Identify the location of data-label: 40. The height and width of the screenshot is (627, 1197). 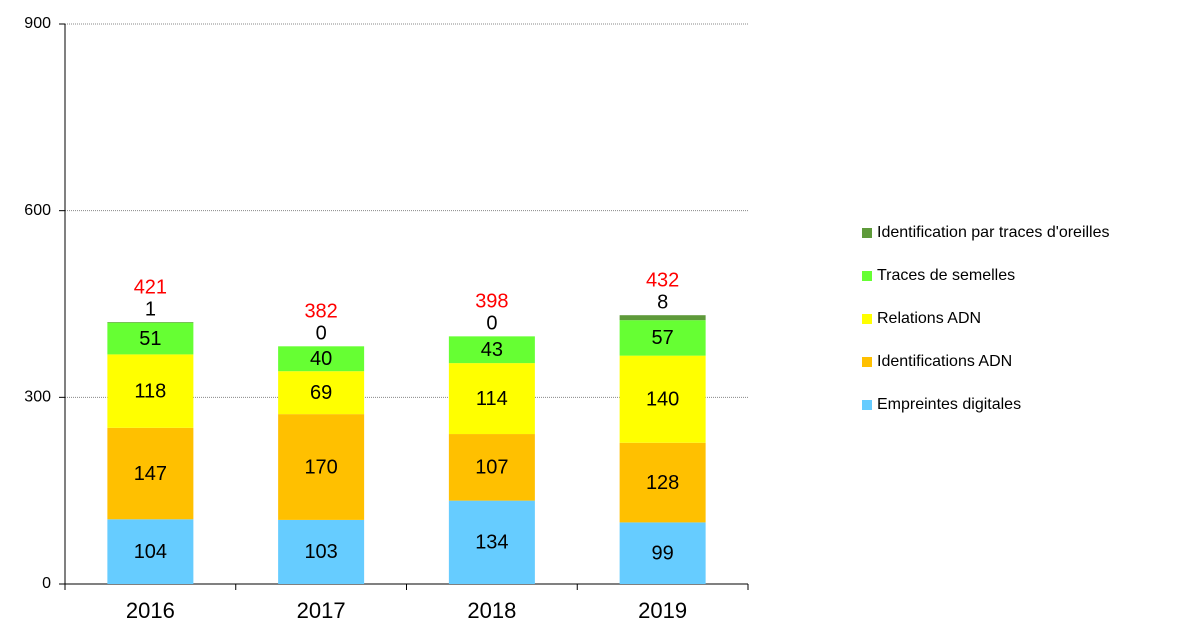
(321, 359).